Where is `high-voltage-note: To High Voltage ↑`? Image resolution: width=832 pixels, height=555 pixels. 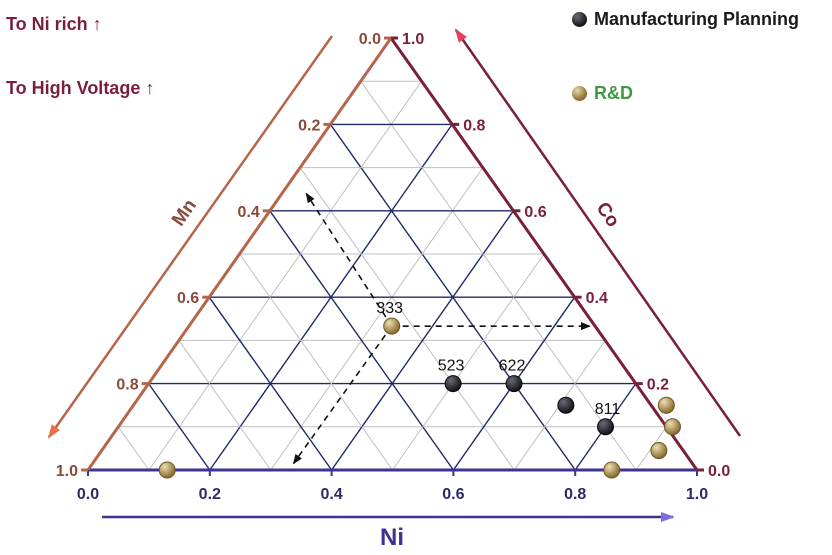
high-voltage-note: To High Voltage ↑ is located at coordinates (80, 88).